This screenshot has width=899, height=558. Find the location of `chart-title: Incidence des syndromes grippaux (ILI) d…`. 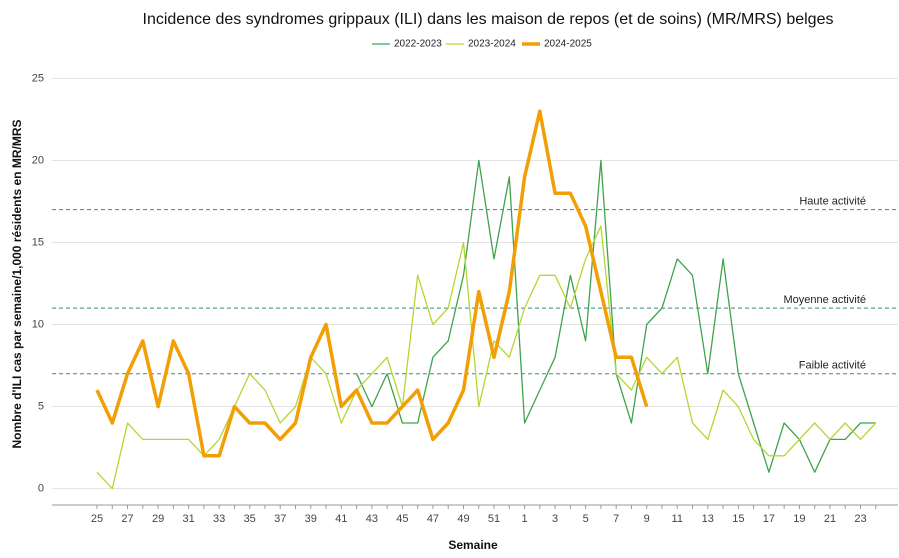

chart-title: Incidence des syndromes grippaux (ILI) d… is located at coordinates (488, 19).